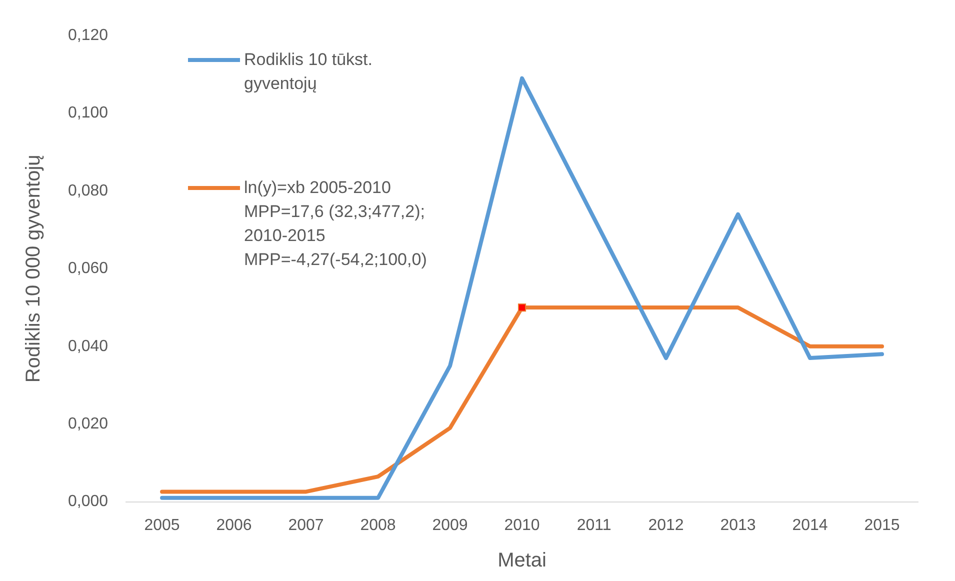  I want to click on x-tick-label: 2006, so click(234, 525).